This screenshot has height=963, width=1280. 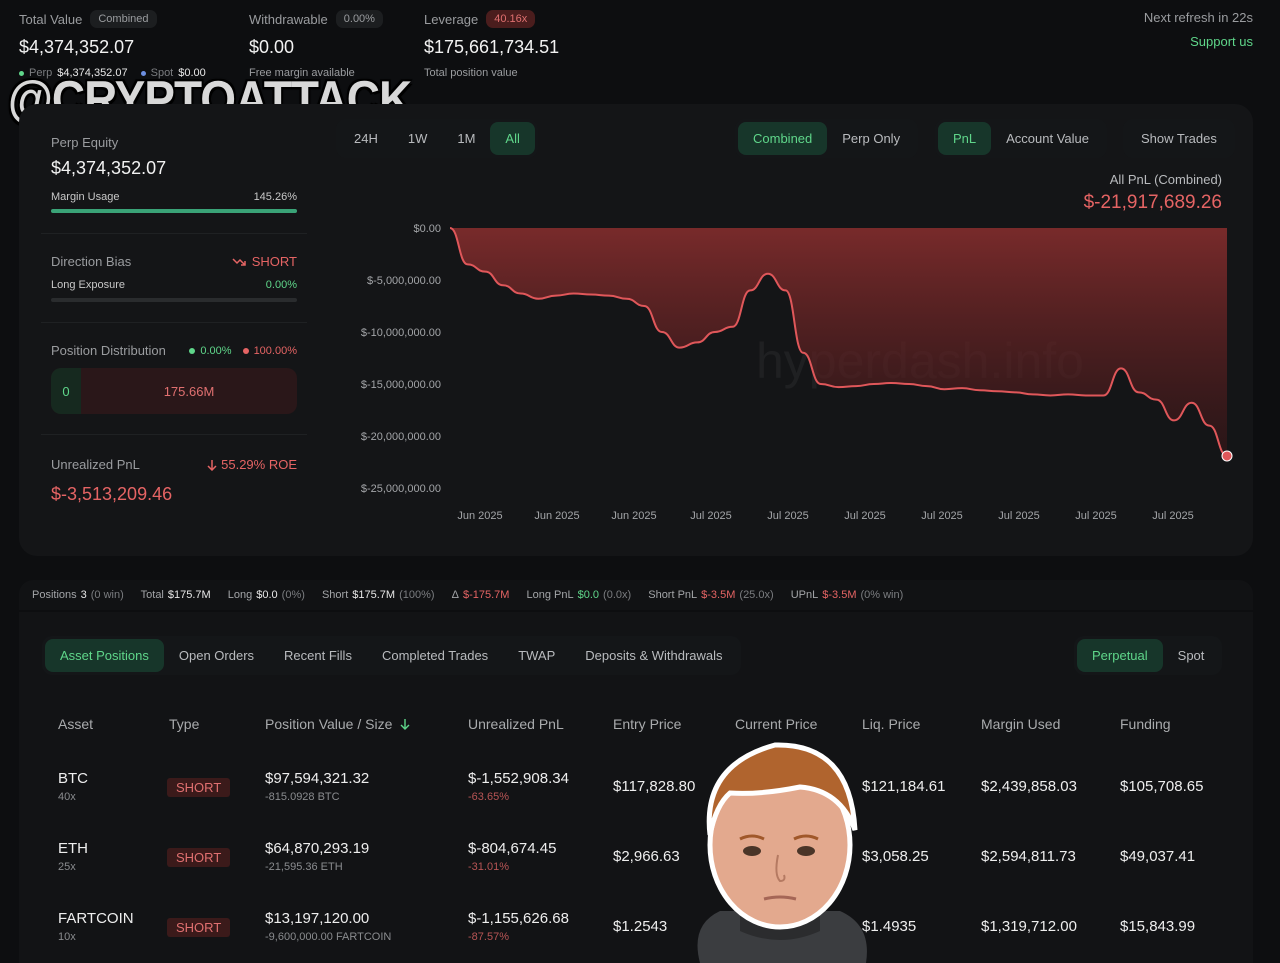 I want to click on mode-tabs: Combined Perp Only, so click(x=827, y=138).